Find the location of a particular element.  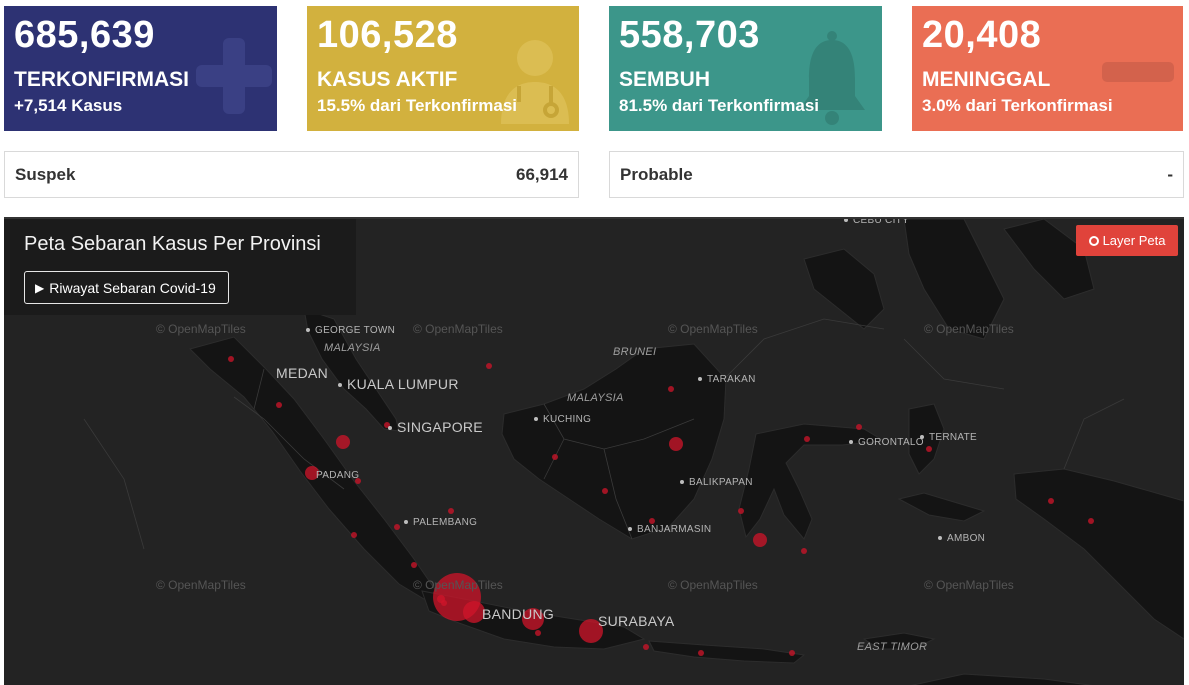

label-cebu-city: CEBU CITY is located at coordinates (876, 222).